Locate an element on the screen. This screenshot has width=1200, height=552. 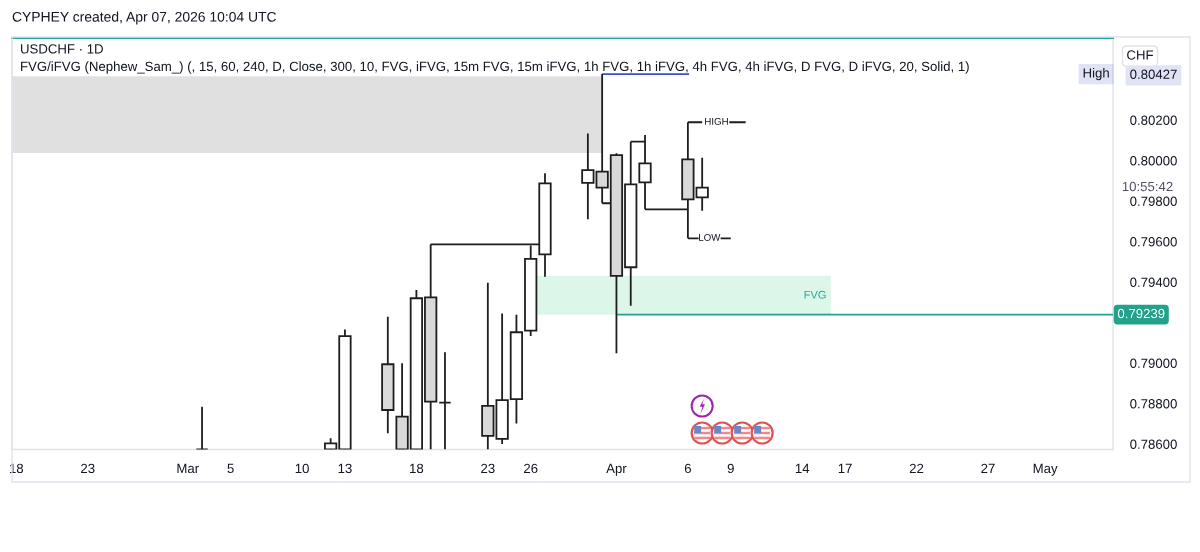
y-tick-label: 0.79400 is located at coordinates (1153, 282).